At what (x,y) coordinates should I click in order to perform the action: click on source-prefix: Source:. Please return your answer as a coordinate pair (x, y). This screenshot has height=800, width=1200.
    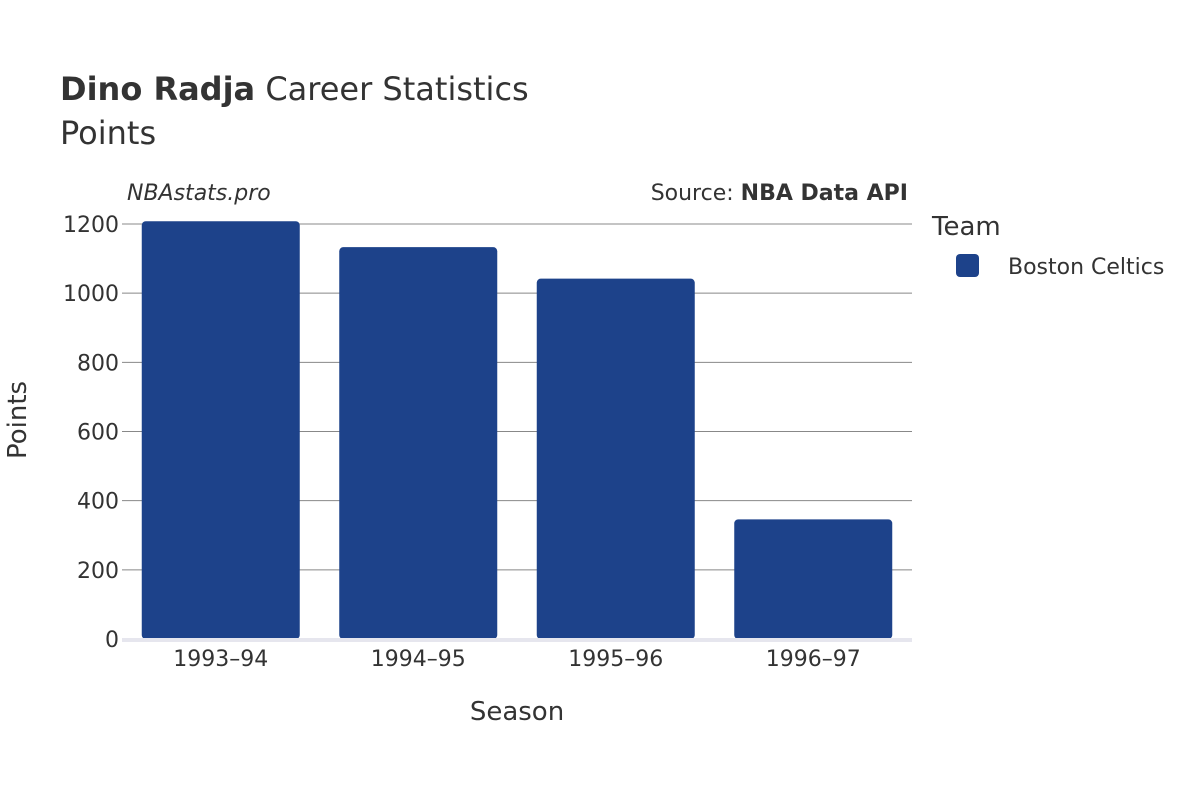
    Looking at the image, I should click on (696, 193).